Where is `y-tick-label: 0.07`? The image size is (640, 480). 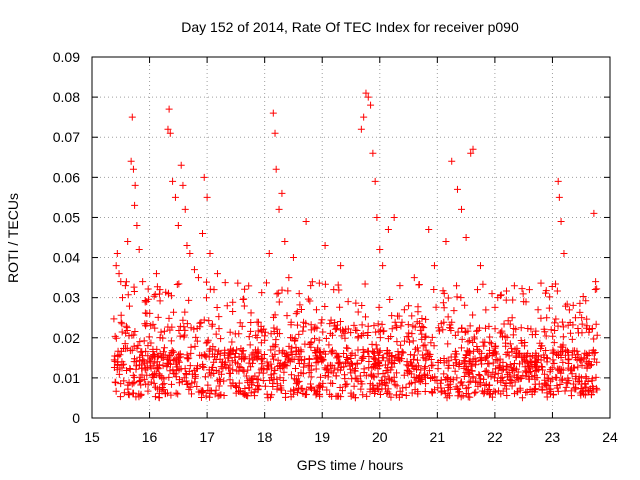 y-tick-label: 0.07 is located at coordinates (66, 137).